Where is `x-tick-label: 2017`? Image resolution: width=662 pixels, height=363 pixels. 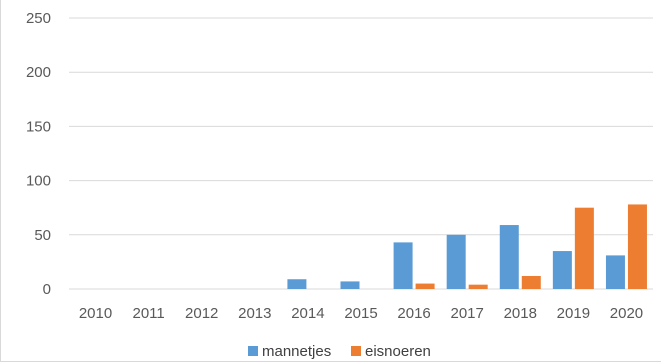
x-tick-label: 2017 is located at coordinates (466, 313).